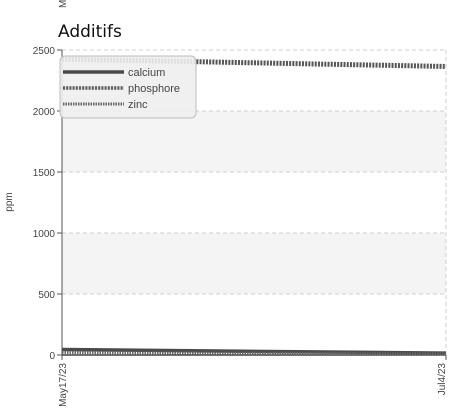 This screenshot has height=417, width=449. Describe the element at coordinates (63, 4) in the screenshot. I see `clipped-label: M` at that location.